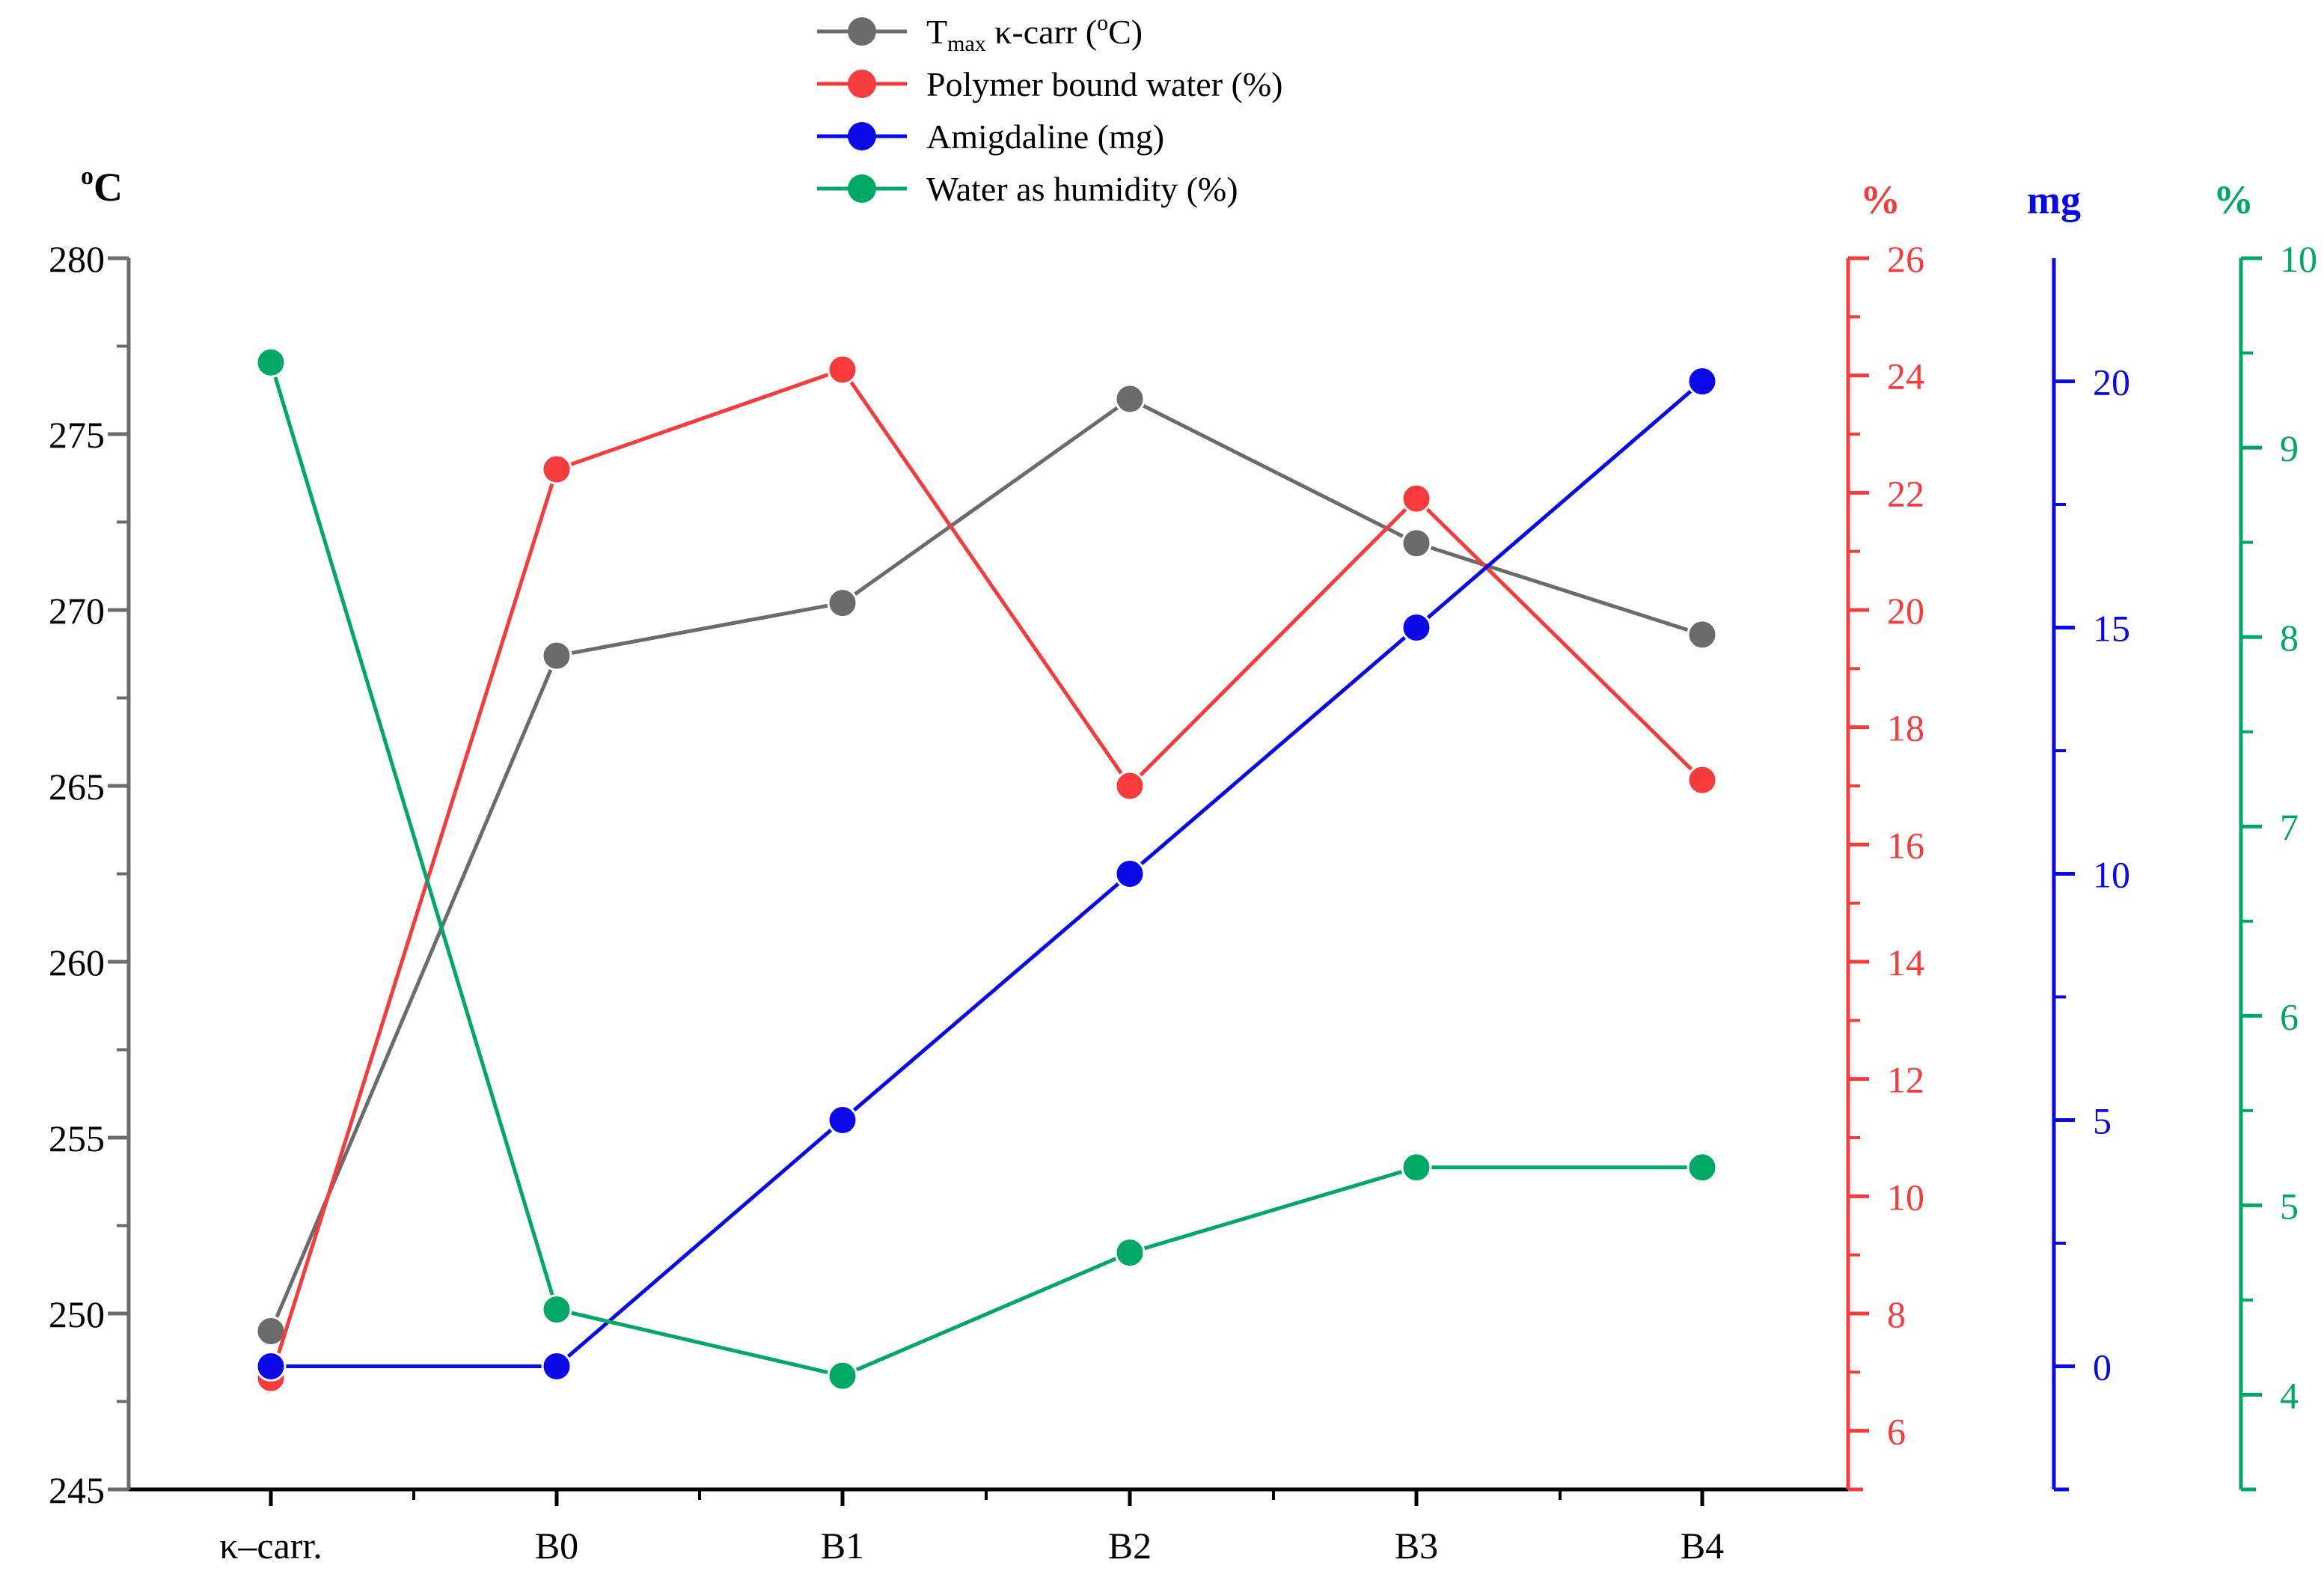  I want to click on tmax-axis-title: oC, so click(102, 186).